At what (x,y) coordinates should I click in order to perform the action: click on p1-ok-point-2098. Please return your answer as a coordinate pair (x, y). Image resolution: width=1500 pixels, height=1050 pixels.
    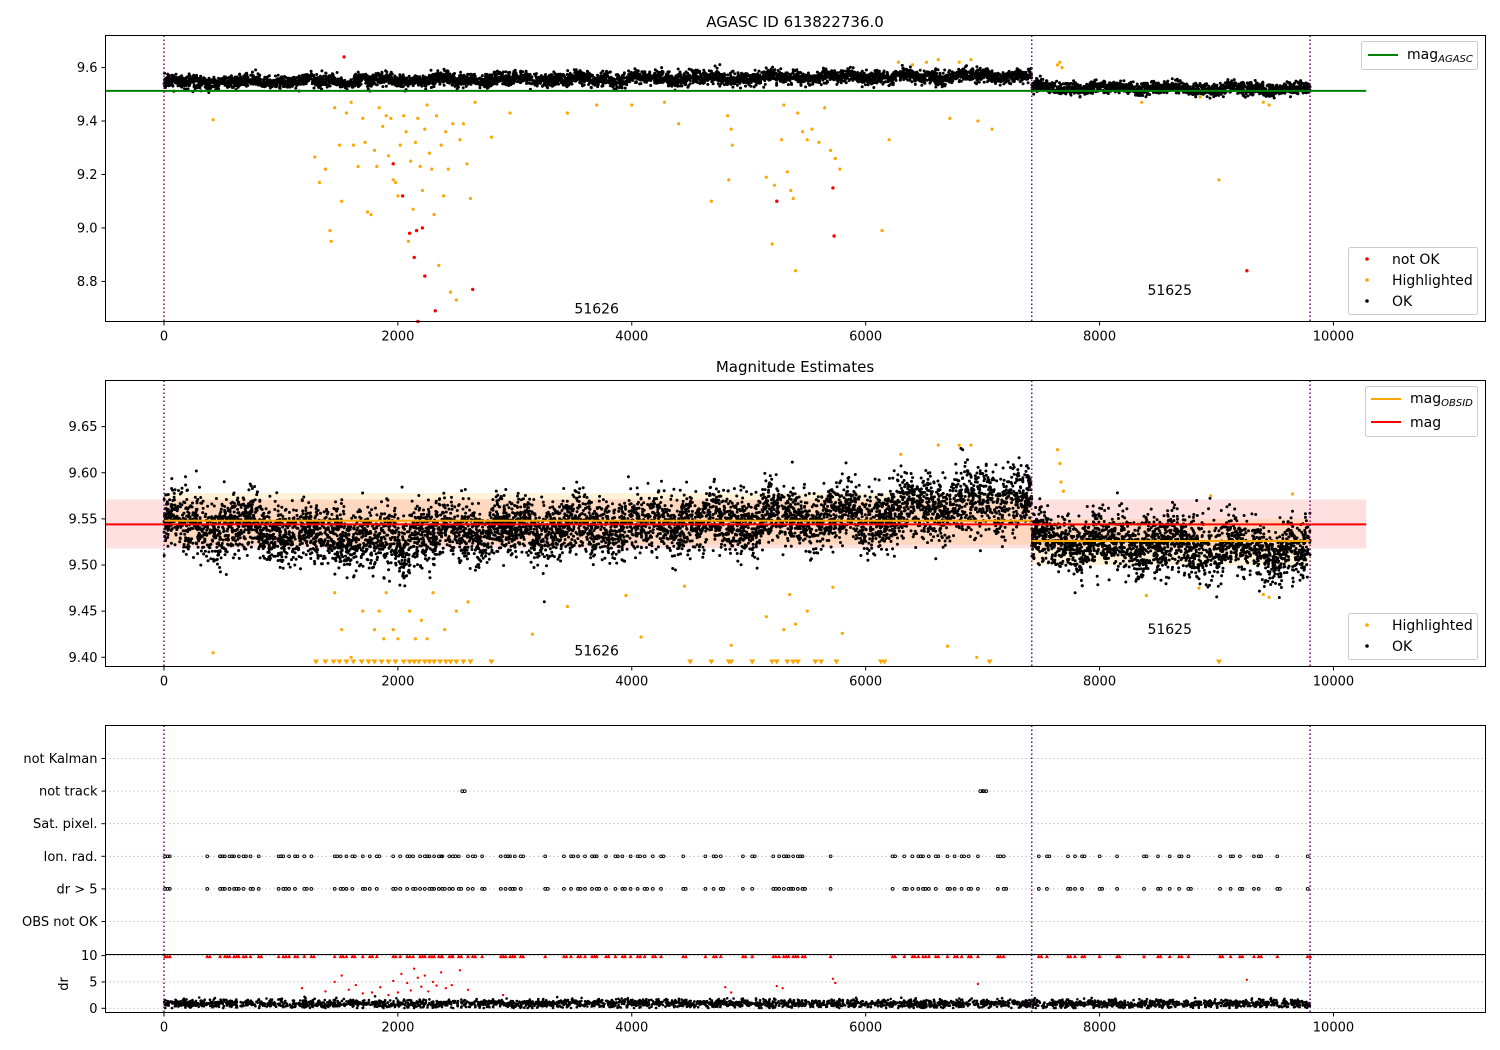
    Looking at the image, I should click on (661, 67).